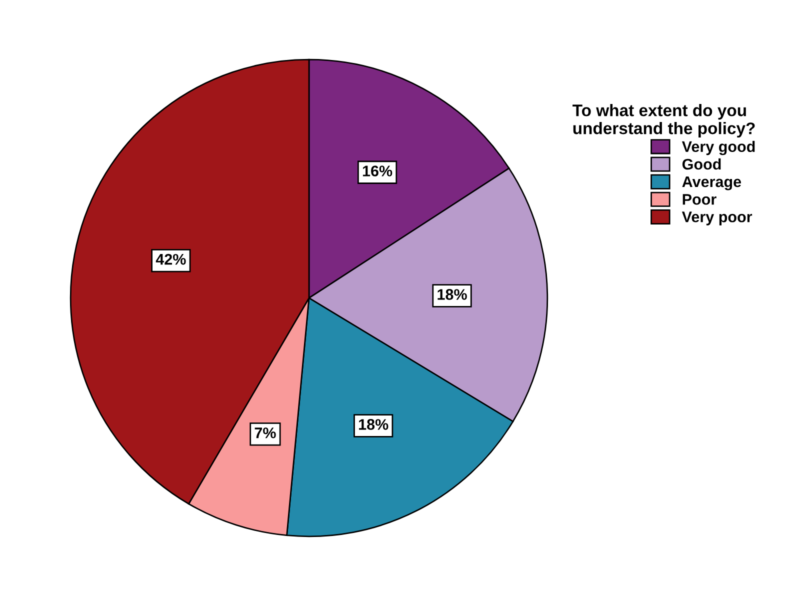 The width and height of the screenshot is (798, 602). Describe the element at coordinates (712, 183) in the screenshot. I see `legend-label: Average` at that location.